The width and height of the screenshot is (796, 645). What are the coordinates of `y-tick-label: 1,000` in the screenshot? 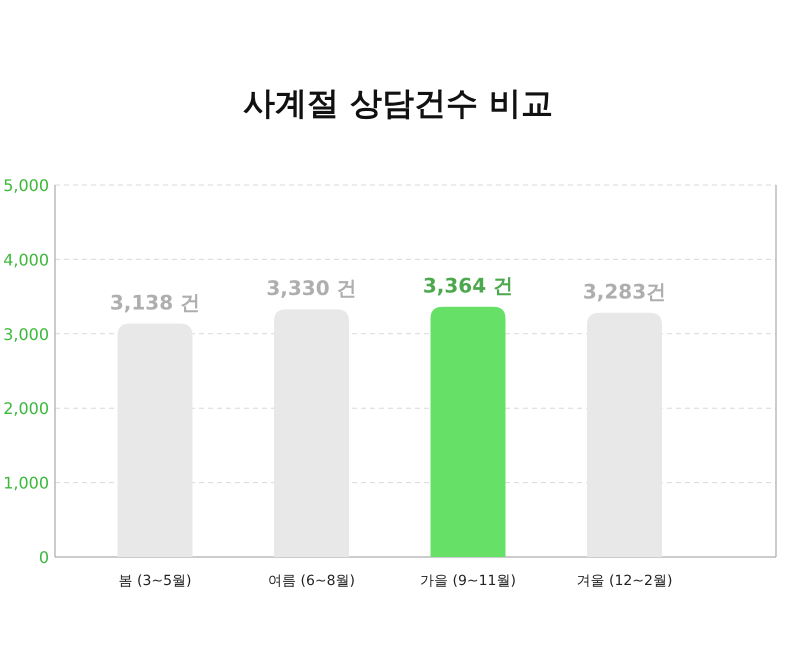 It's located at (26, 483).